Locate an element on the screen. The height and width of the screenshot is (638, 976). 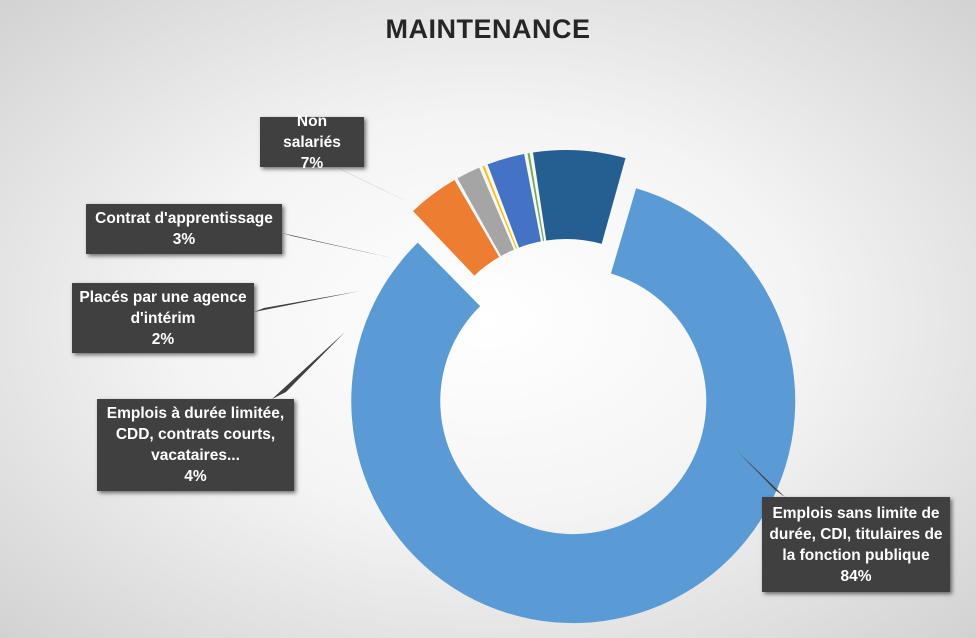
label-apprentissage: Contrat d'apprentissage 3% is located at coordinates (184, 229).